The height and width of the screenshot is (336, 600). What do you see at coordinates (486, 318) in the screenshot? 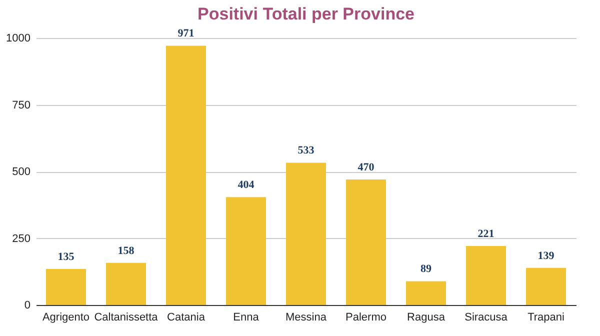
I see `x-tick-label: Siracusa` at bounding box center [486, 318].